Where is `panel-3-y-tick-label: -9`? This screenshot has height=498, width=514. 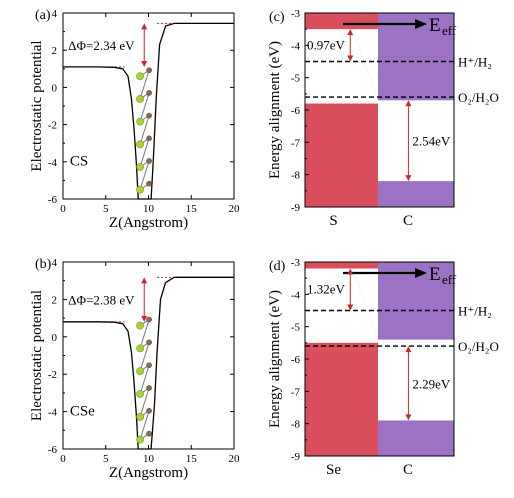 panel-3-y-tick-label: -9 is located at coordinates (296, 457).